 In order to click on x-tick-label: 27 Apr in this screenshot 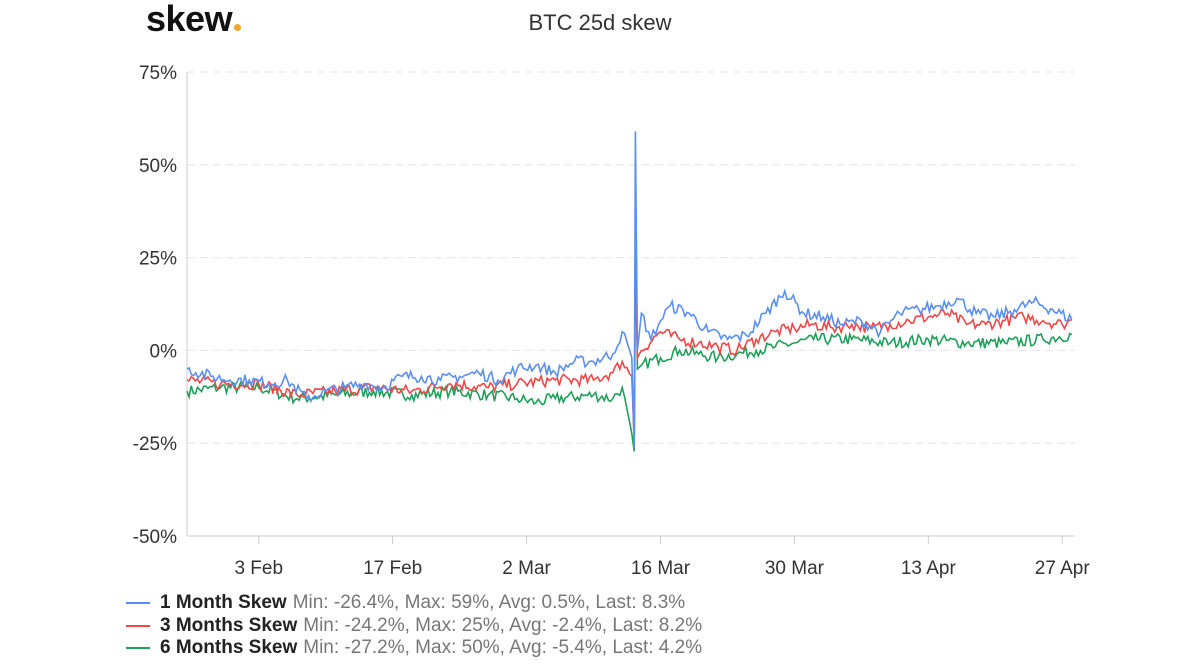, I will do `click(1063, 568)`.